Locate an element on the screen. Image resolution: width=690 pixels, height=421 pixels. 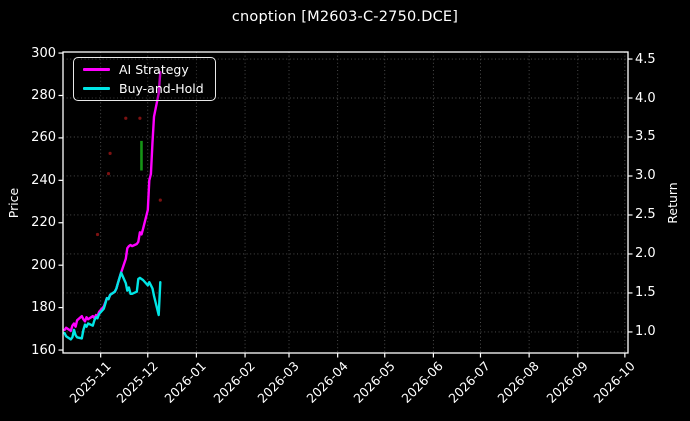
right-axis-tick-label: 1.0 is located at coordinates (645, 332).